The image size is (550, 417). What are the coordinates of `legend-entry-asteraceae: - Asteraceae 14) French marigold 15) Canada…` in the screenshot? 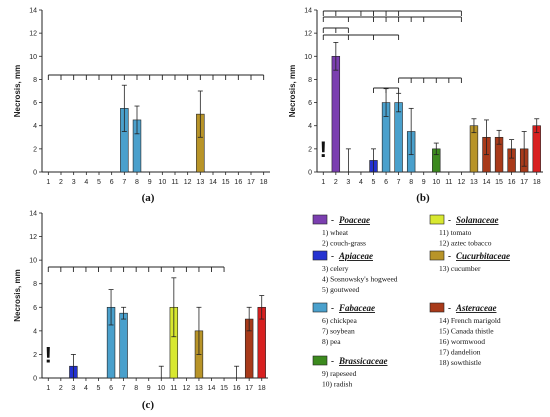 It's located at (465, 334).